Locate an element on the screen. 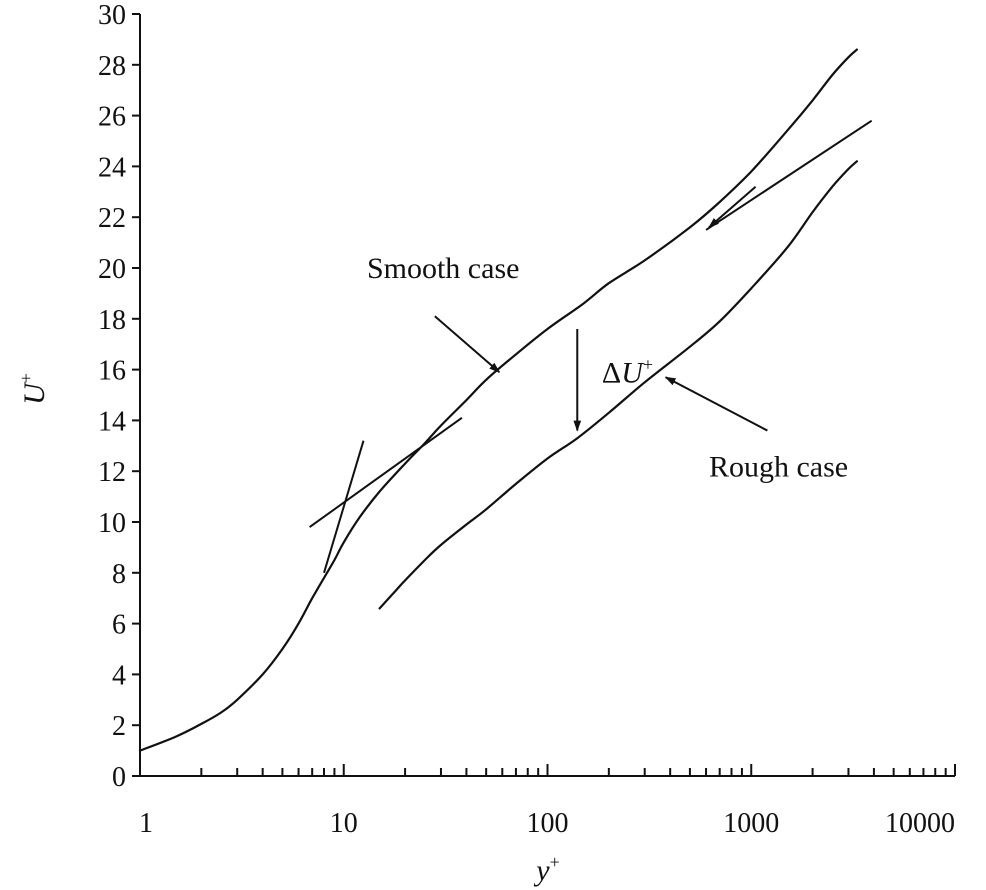 The width and height of the screenshot is (986, 890). y-tick-label: 18 is located at coordinates (112, 320).